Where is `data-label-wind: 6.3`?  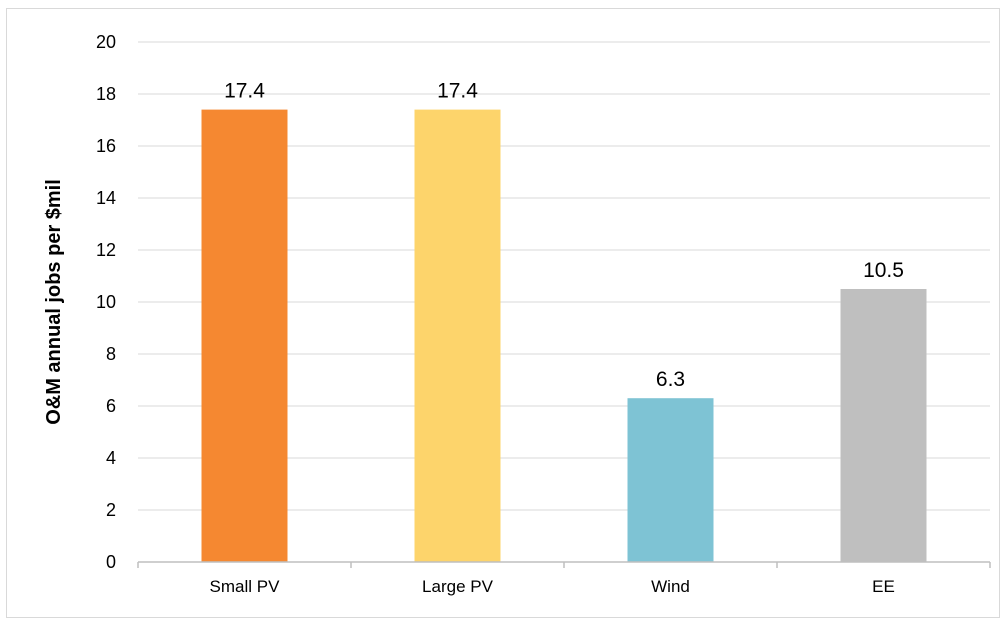 data-label-wind: 6.3 is located at coordinates (670, 379).